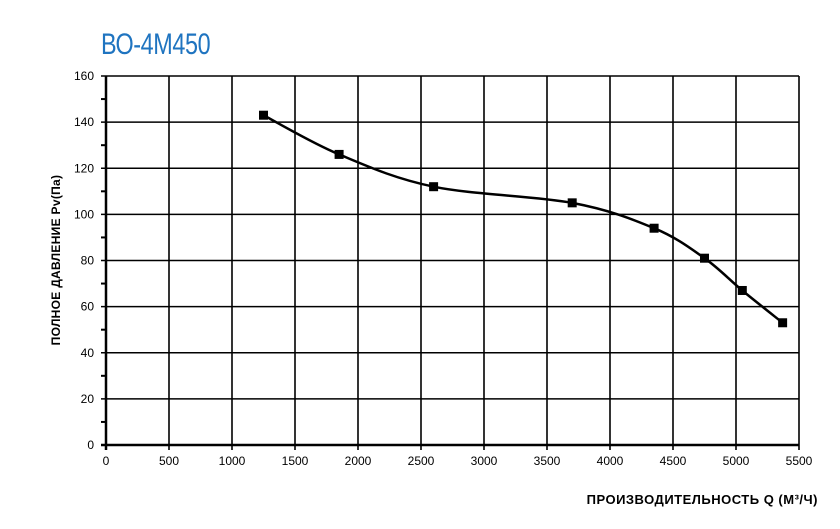  I want to click on x-tick-label: 3000, so click(484, 461).